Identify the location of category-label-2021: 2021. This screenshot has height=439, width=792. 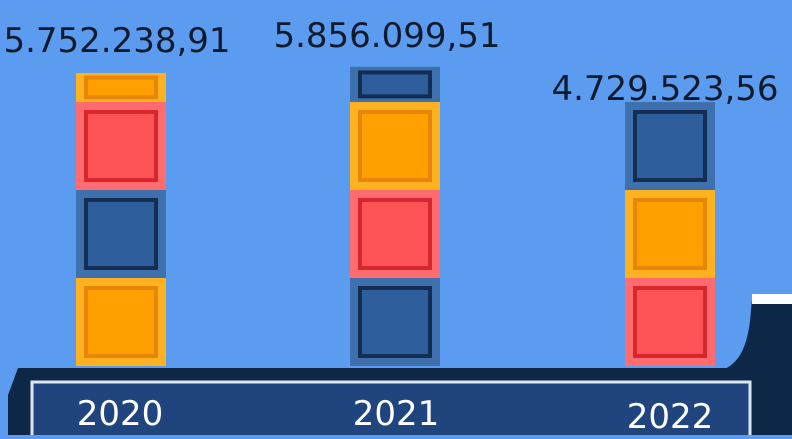
(396, 414).